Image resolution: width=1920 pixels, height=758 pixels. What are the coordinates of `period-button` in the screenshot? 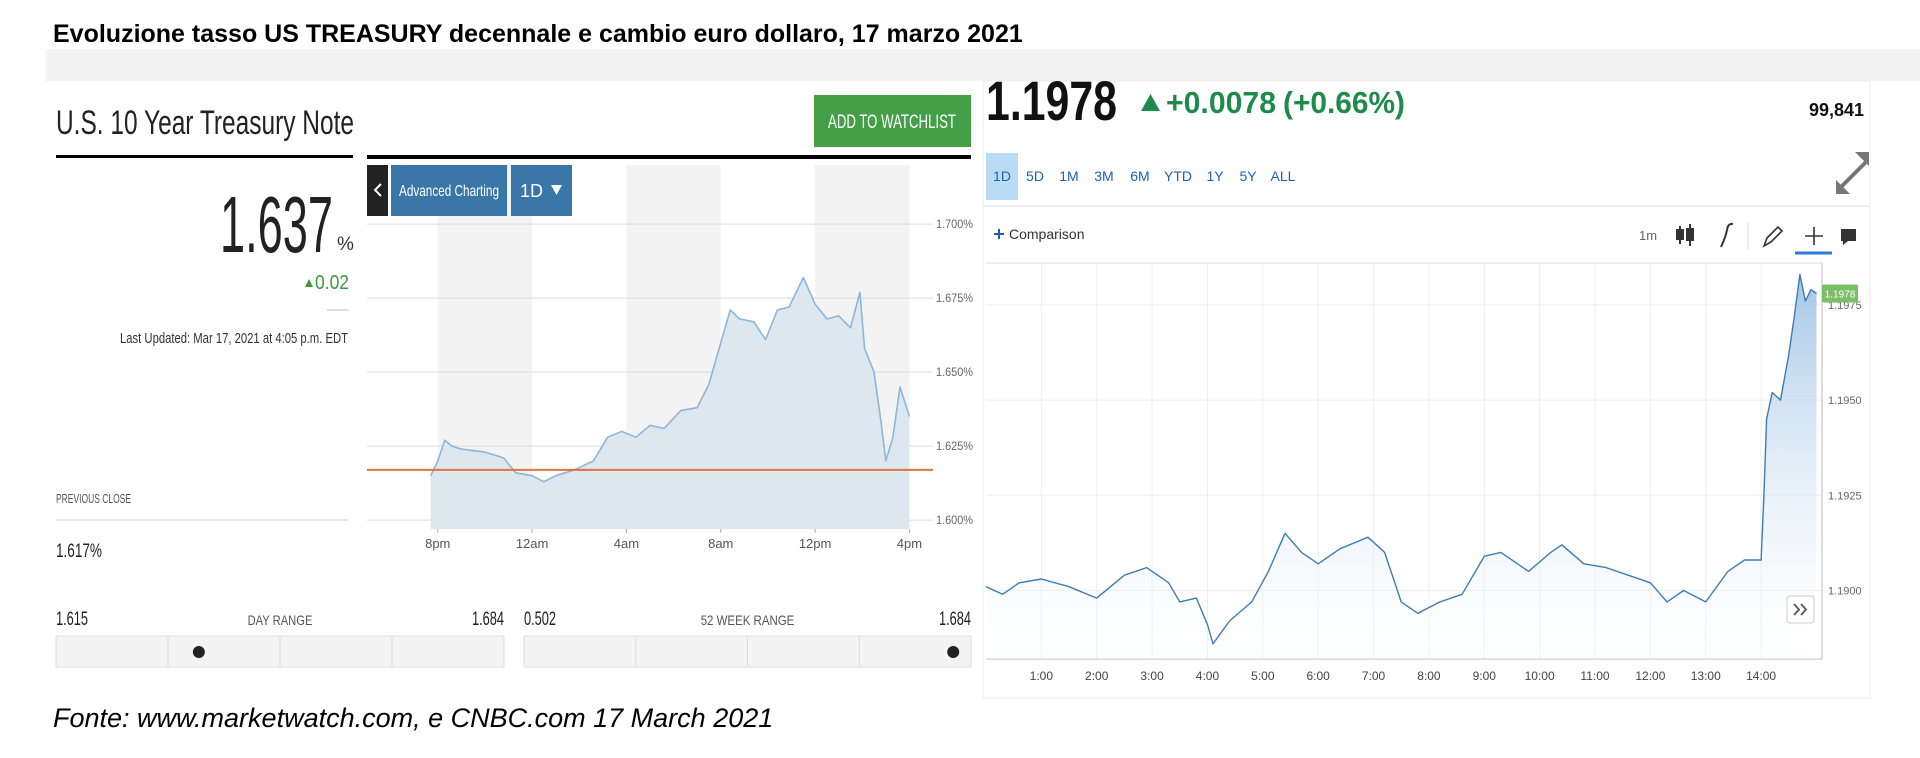 It's located at (541, 190).